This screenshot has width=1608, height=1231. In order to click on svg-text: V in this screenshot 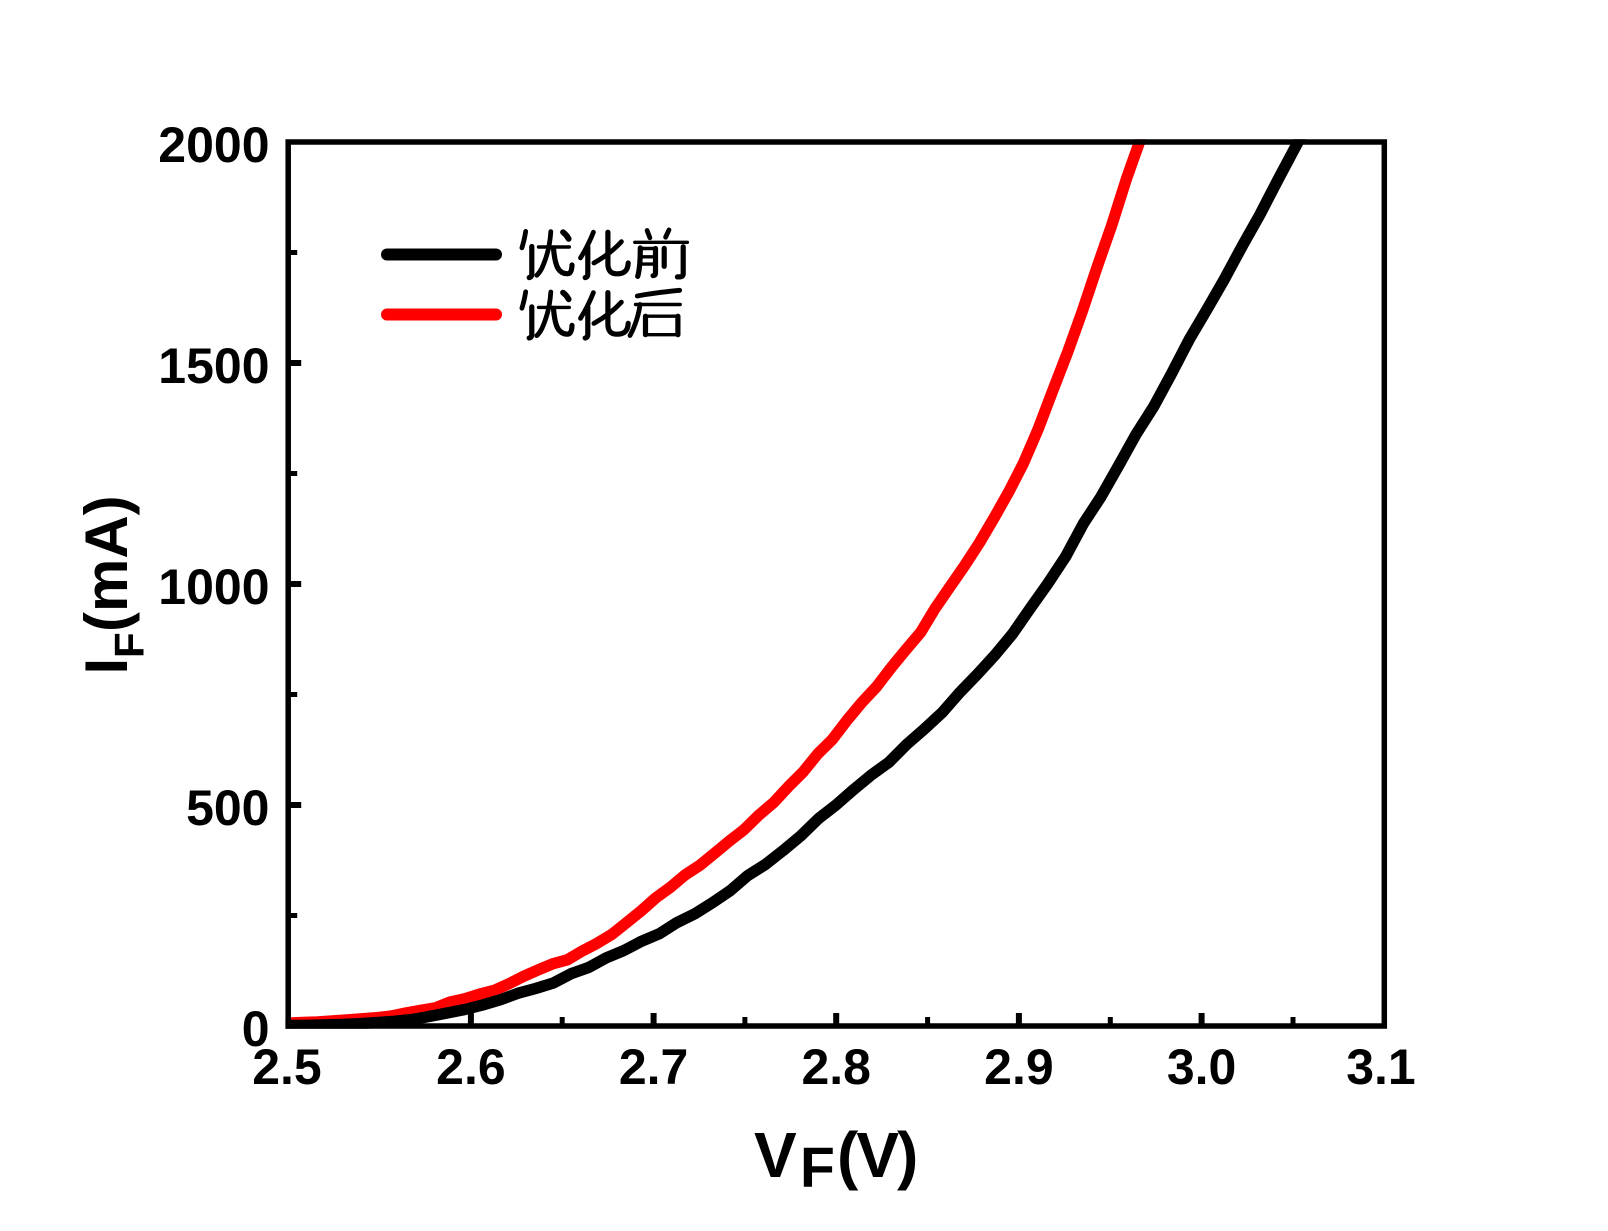, I will do `click(775, 1155)`.